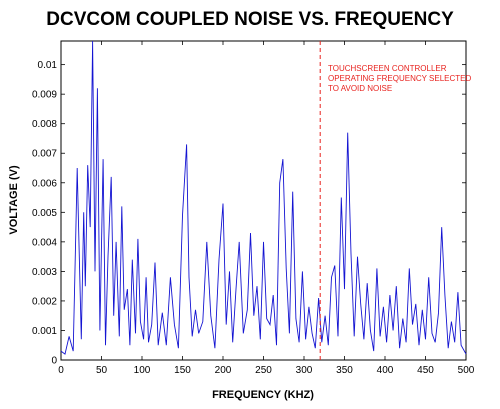 The height and width of the screenshot is (409, 500). What do you see at coordinates (102, 370) in the screenshot?
I see `x-tick-label: 50` at bounding box center [102, 370].